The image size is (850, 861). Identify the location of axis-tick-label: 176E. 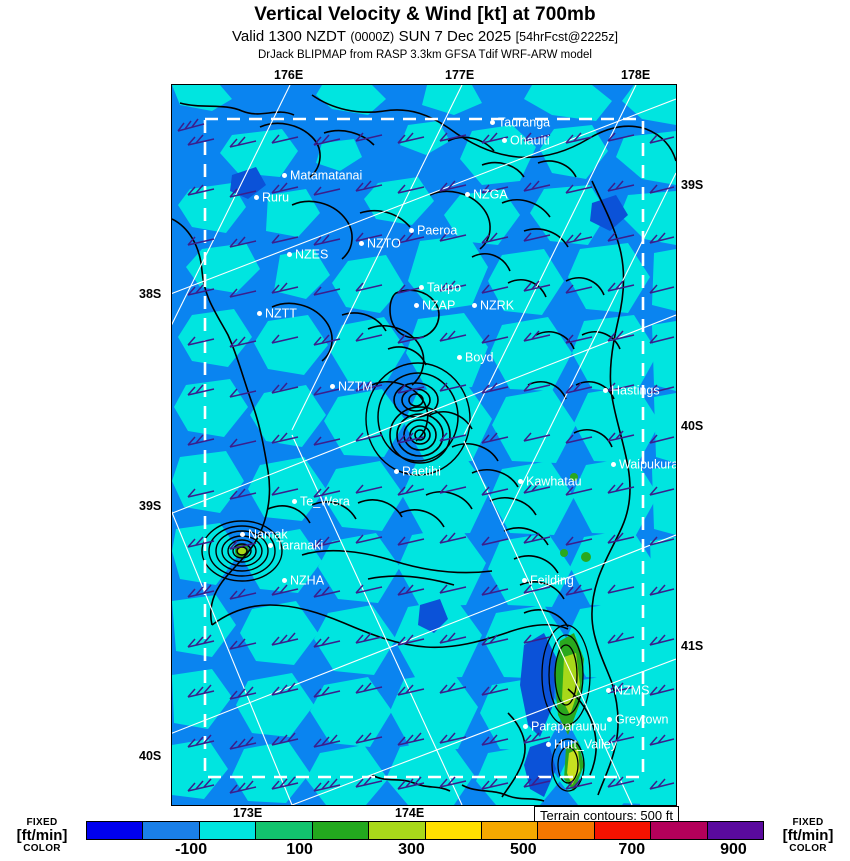
(289, 75).